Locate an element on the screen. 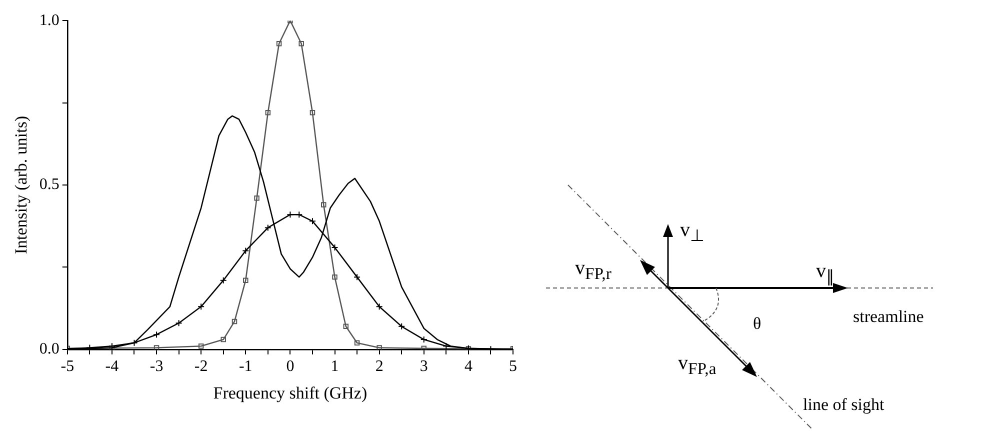  y-tick-label: 1.0 is located at coordinates (49, 20).